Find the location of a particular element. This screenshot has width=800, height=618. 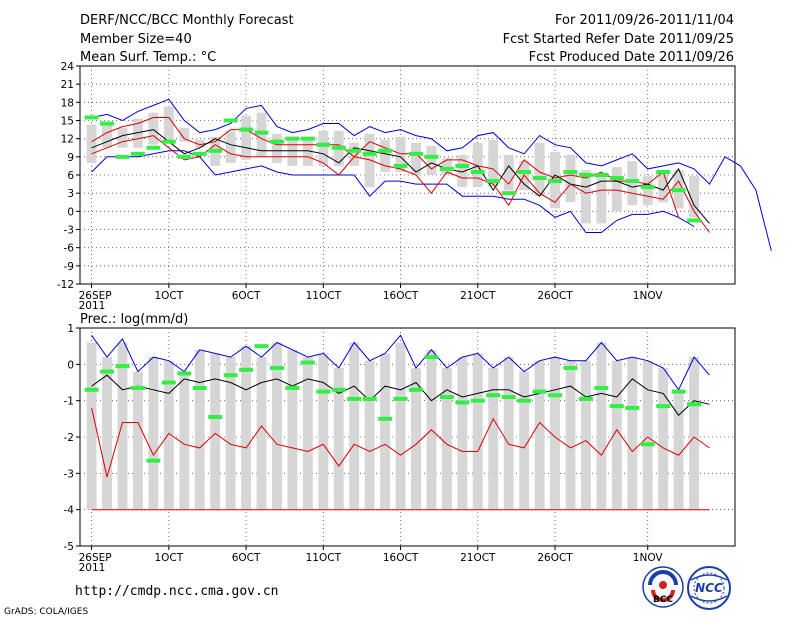

series-line-p25 is located at coordinates (400, 184).